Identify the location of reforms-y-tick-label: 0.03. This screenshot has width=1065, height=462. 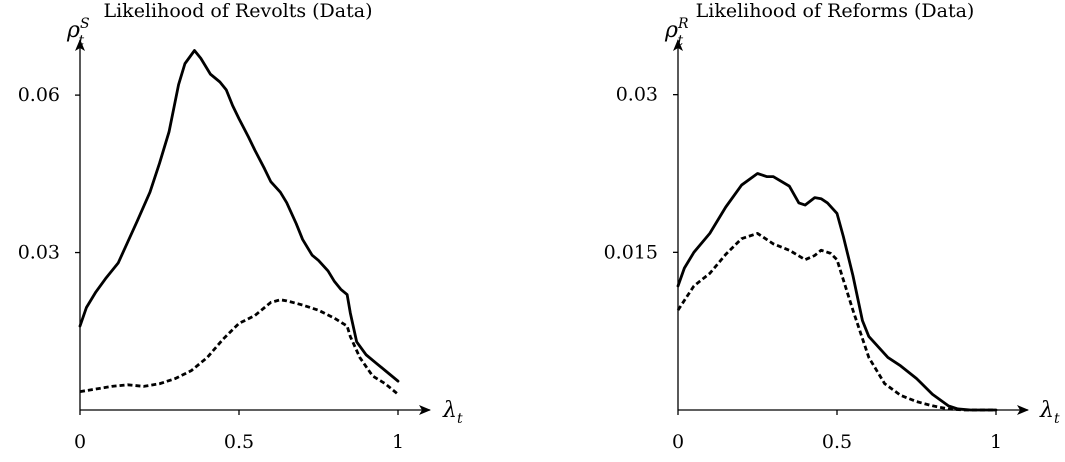
(637, 95).